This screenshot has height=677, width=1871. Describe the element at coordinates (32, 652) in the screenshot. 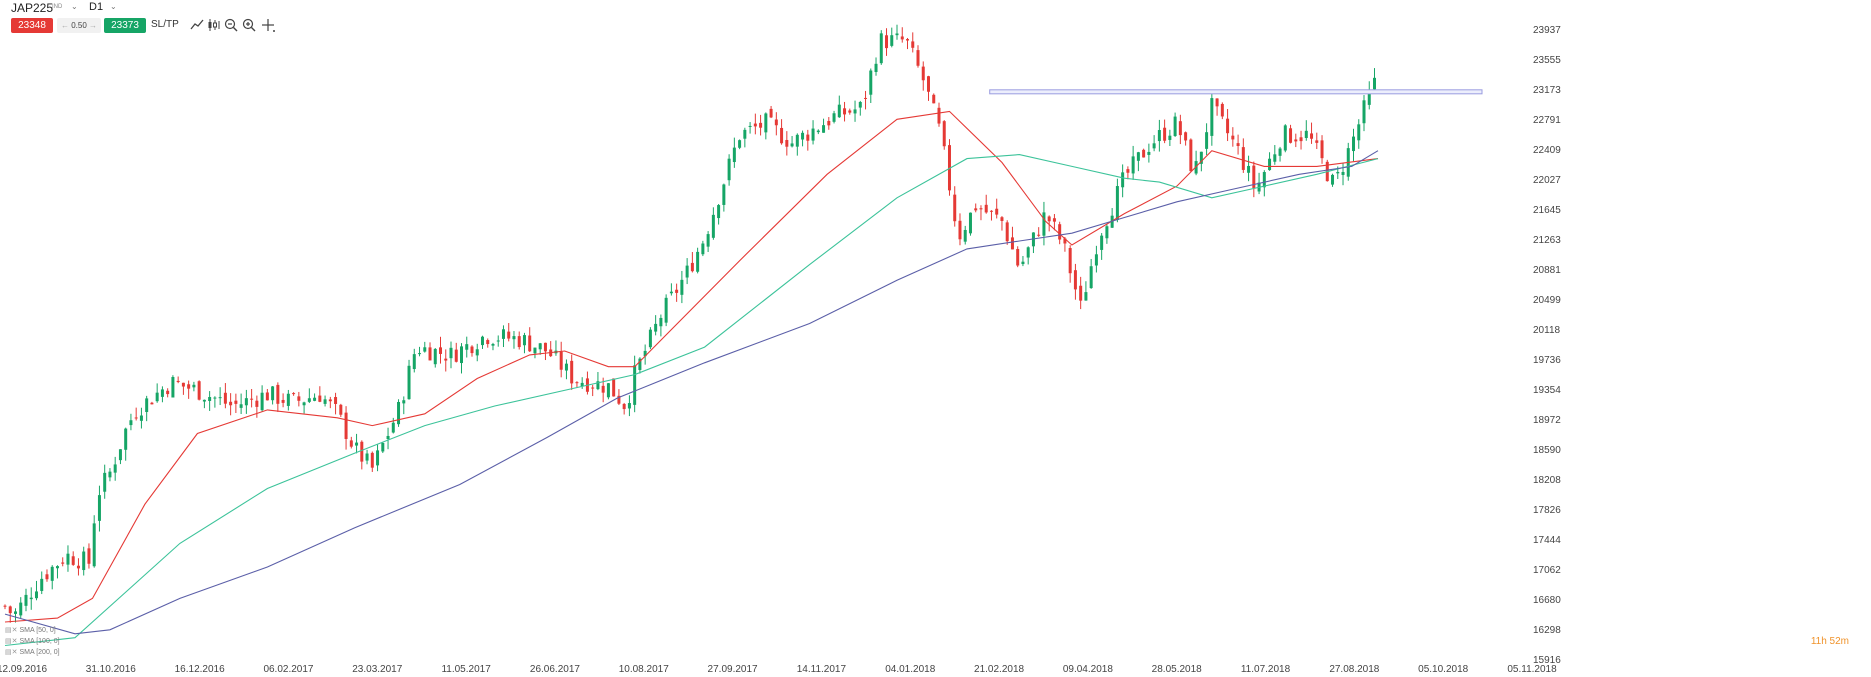

I see `legend-sma200: ▤✕ SMA [200, 0]` at that location.